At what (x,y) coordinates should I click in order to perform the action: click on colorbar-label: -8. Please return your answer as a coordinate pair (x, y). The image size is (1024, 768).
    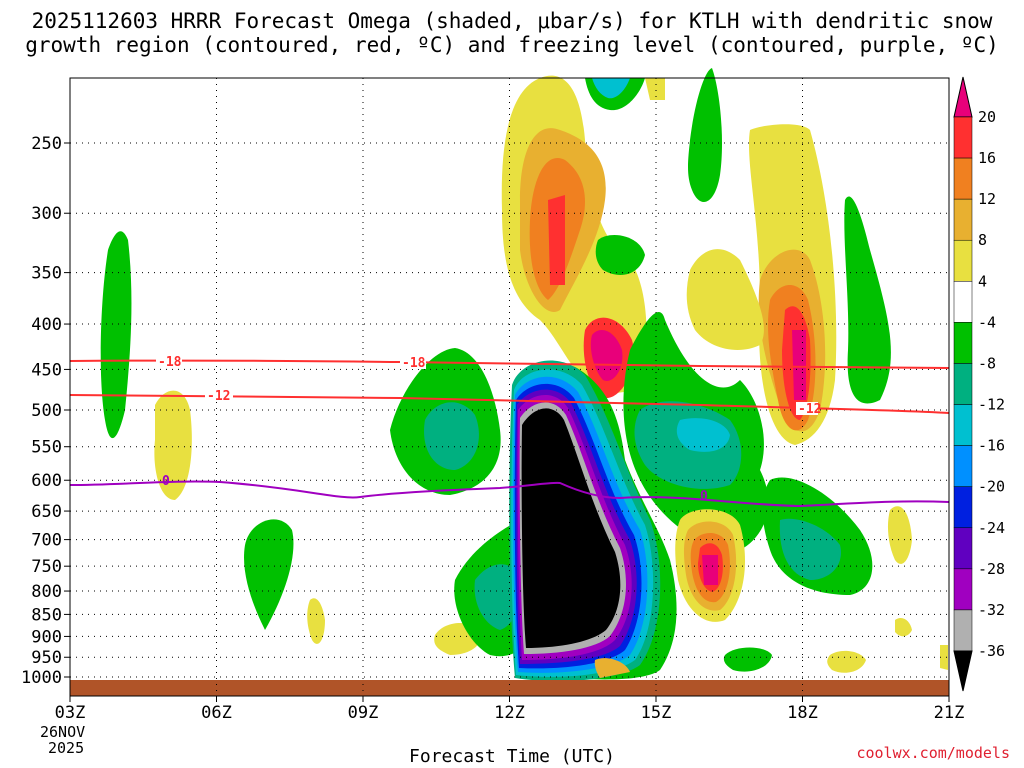
    Looking at the image, I should click on (987, 363).